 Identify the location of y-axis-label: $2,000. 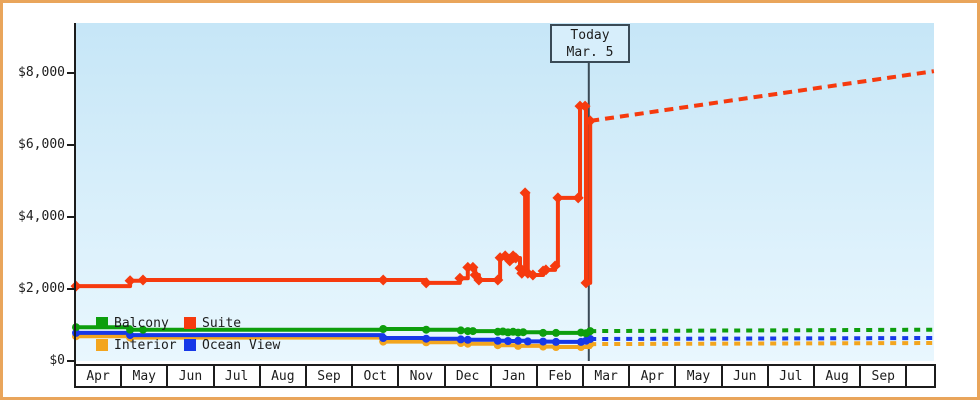
(41, 288).